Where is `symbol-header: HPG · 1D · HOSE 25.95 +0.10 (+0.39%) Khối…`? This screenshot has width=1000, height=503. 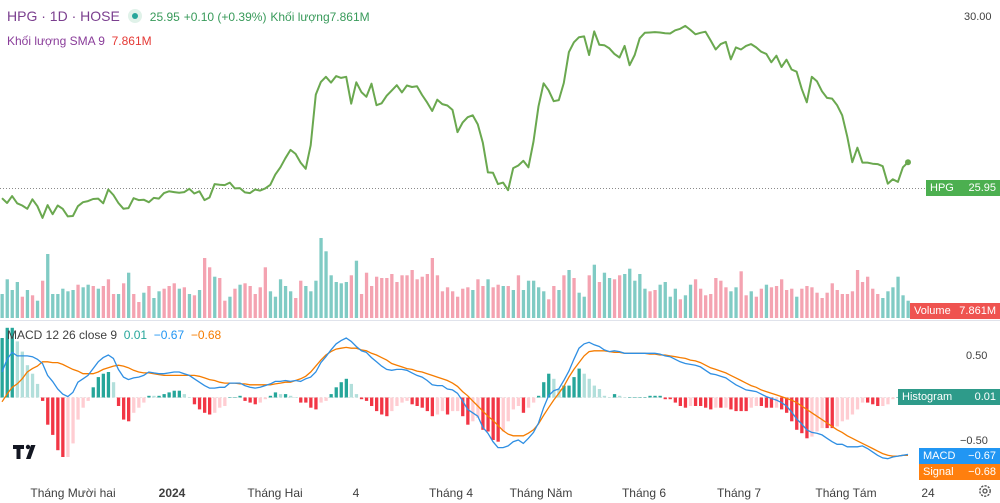 symbol-header: HPG · 1D · HOSE 25.95 +0.10 (+0.39%) Khối… is located at coordinates (188, 16).